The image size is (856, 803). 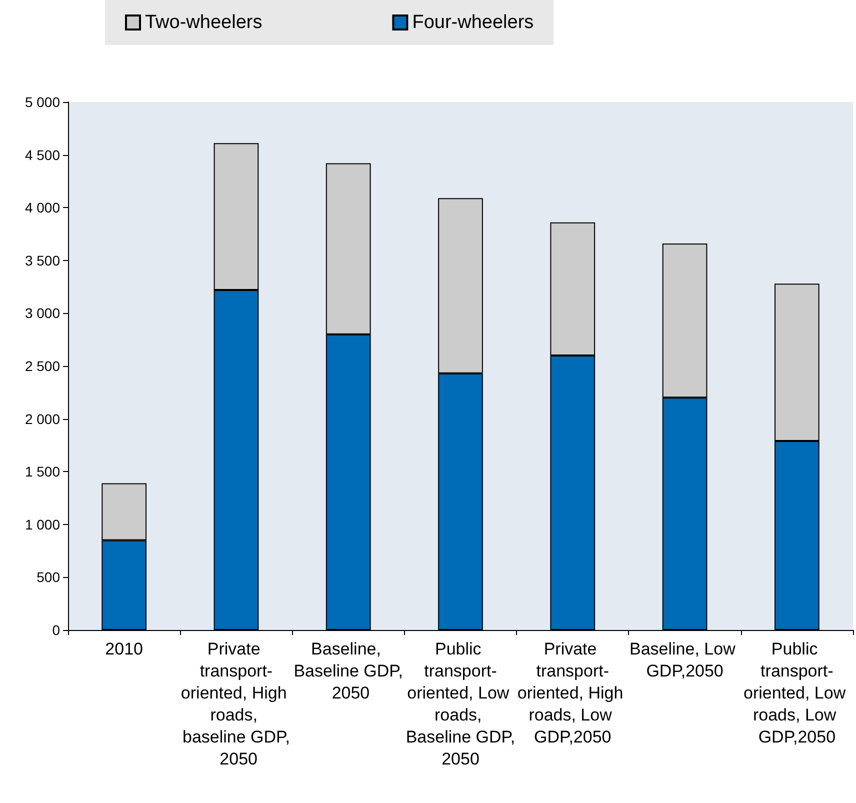 What do you see at coordinates (42, 102) in the screenshot?
I see `y-tick-label: 5 000` at bounding box center [42, 102].